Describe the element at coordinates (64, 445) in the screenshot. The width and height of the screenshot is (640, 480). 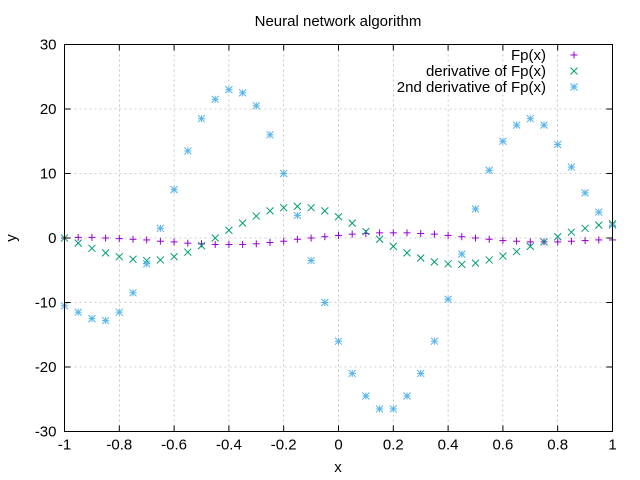
I see `x-tick-label: -1` at that location.